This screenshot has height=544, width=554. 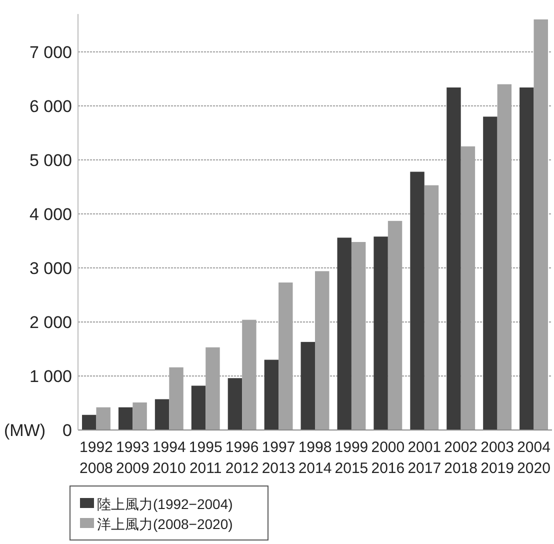 What do you see at coordinates (165, 504) in the screenshot?
I see `legend-label: 陸上風力(1992−2004)` at bounding box center [165, 504].